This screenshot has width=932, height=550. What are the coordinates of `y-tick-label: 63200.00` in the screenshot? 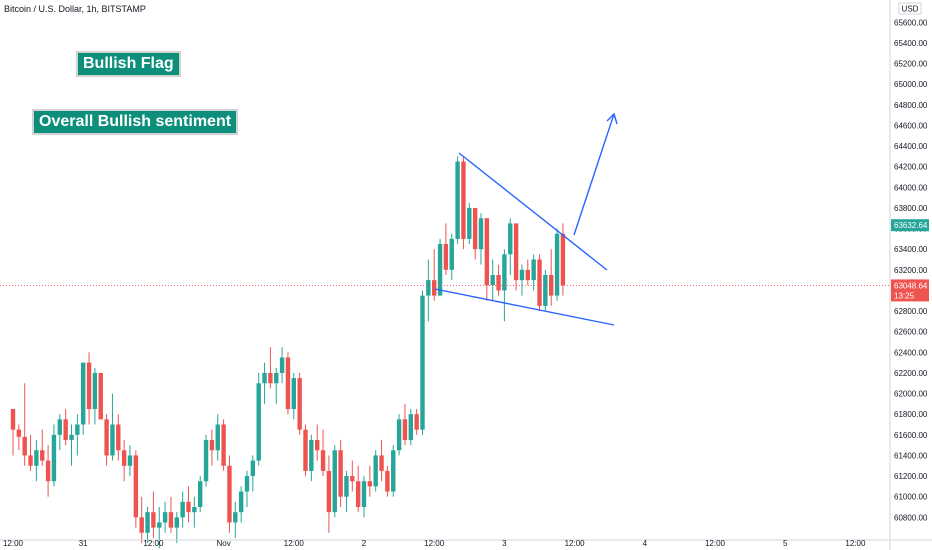 It's located at (911, 270).